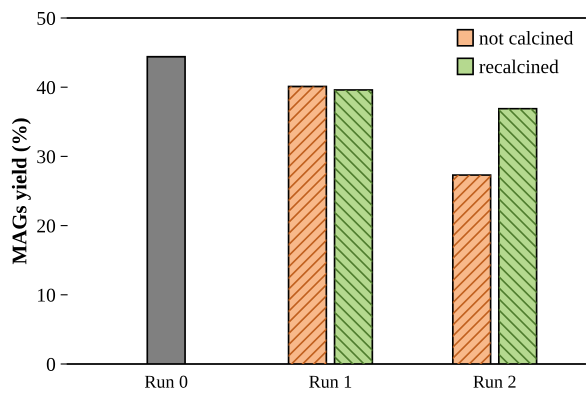 Image resolution: width=588 pixels, height=400 pixels. What do you see at coordinates (47, 295) in the screenshot?
I see `y-tick-label: 10` at bounding box center [47, 295].